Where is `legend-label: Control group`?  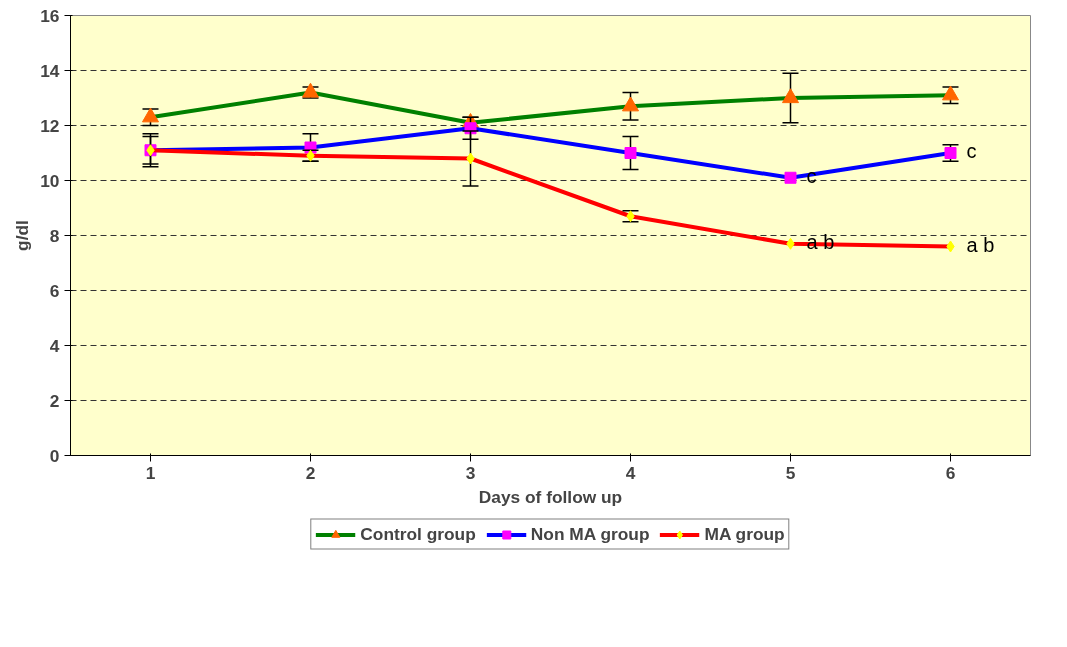
legend-label: Control group is located at coordinates (418, 534).